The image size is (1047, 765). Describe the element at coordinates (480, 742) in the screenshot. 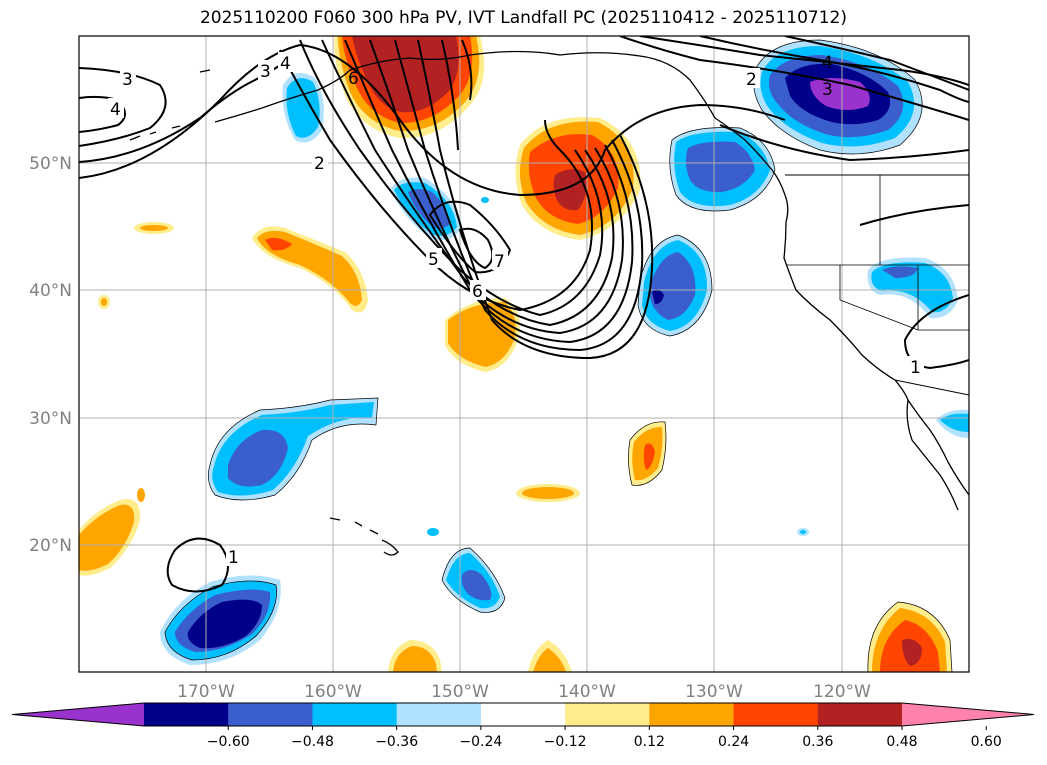

I see `colorbar-tick-label: −0.24` at that location.